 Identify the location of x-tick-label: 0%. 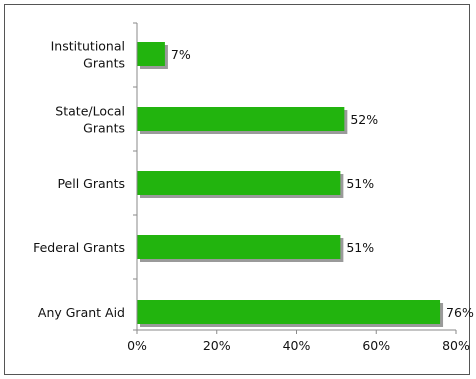
(137, 345).